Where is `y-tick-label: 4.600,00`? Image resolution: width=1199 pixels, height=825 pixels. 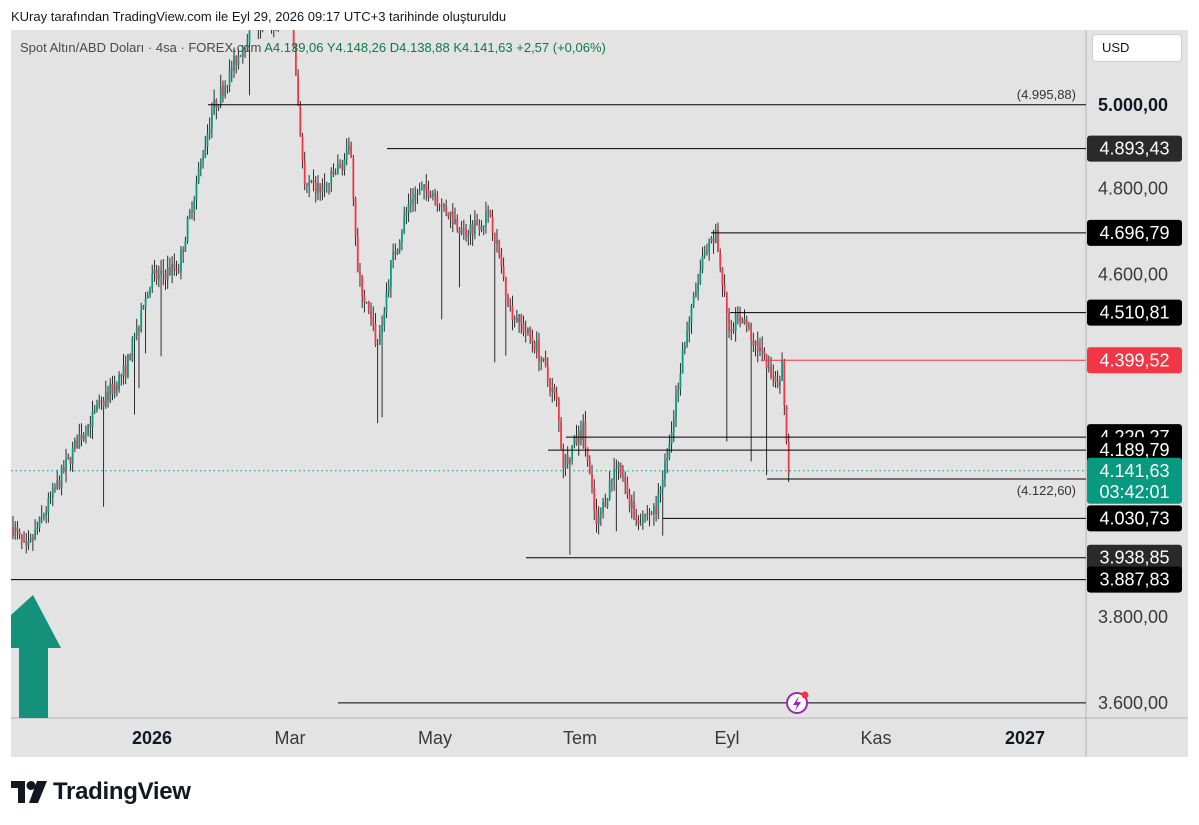
y-tick-label: 4.600,00 is located at coordinates (1133, 274).